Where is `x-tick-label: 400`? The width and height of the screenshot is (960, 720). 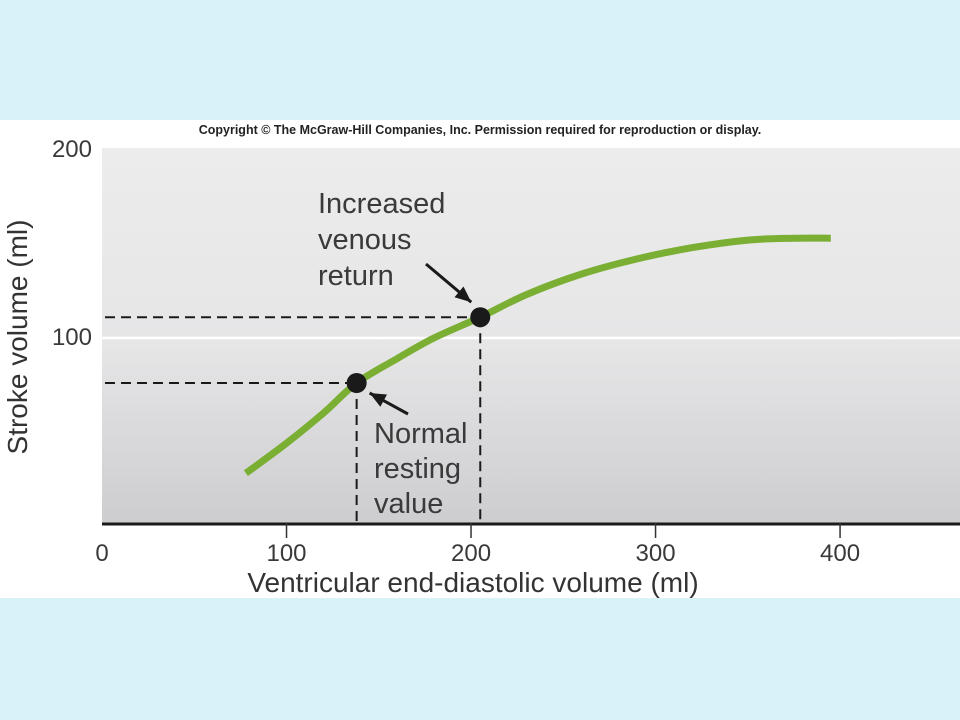
x-tick-label: 400 is located at coordinates (840, 553).